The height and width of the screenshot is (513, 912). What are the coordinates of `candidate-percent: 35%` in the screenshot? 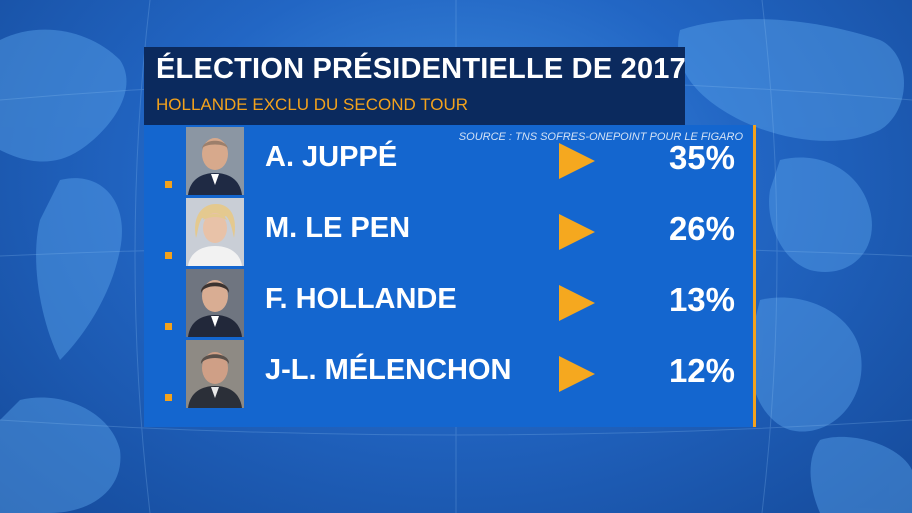 It's located at (701, 157).